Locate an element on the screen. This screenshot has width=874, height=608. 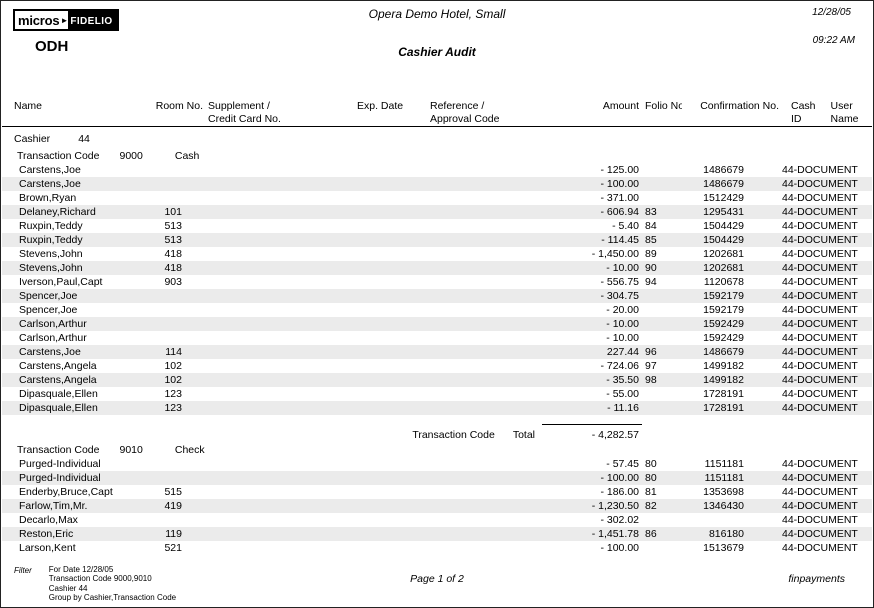
col-header-name2: Name is located at coordinates (844, 118).